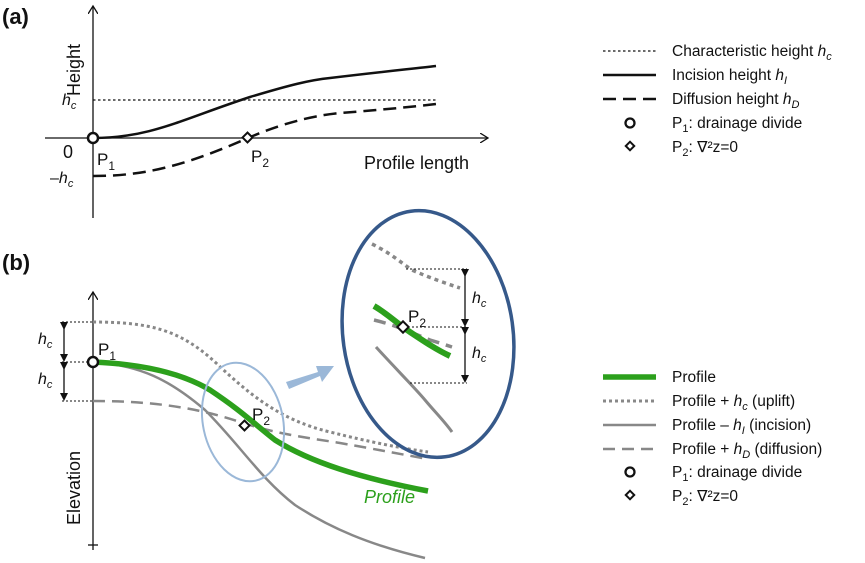 This screenshot has height=563, width=865. I want to click on legend-b-item-4: P1: drainage divide, so click(737, 474).